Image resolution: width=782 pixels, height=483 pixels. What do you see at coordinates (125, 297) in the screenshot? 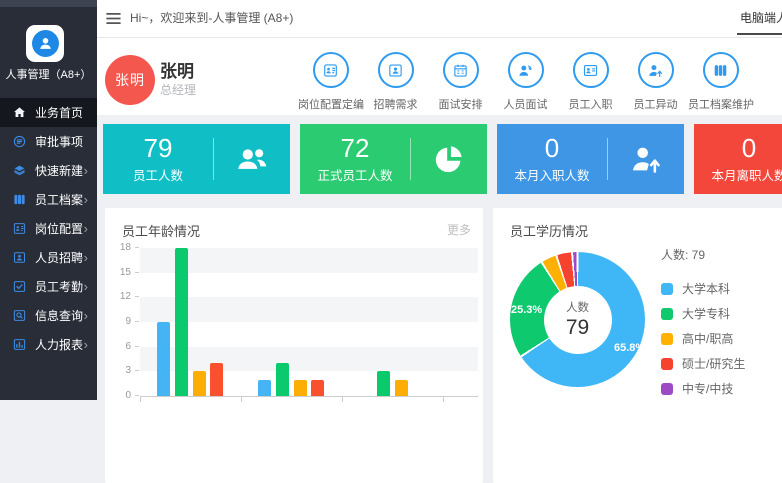
I see `y-axis-label: 12` at bounding box center [125, 297].